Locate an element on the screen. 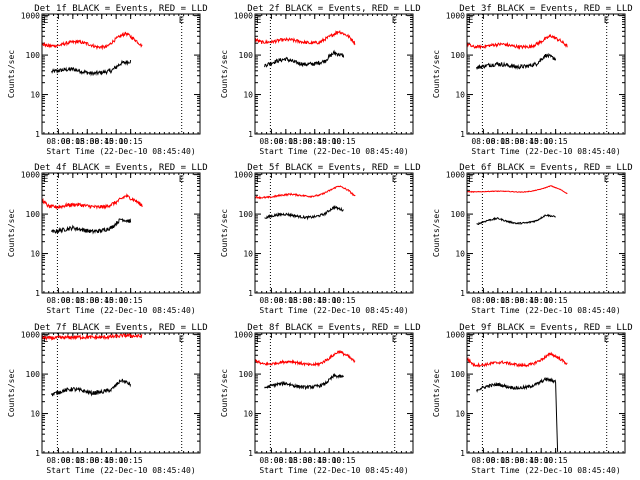 This screenshot has width=640, height=480. panel-title: Det 4f BLACK = Events, RED = LLD is located at coordinates (120, 168).